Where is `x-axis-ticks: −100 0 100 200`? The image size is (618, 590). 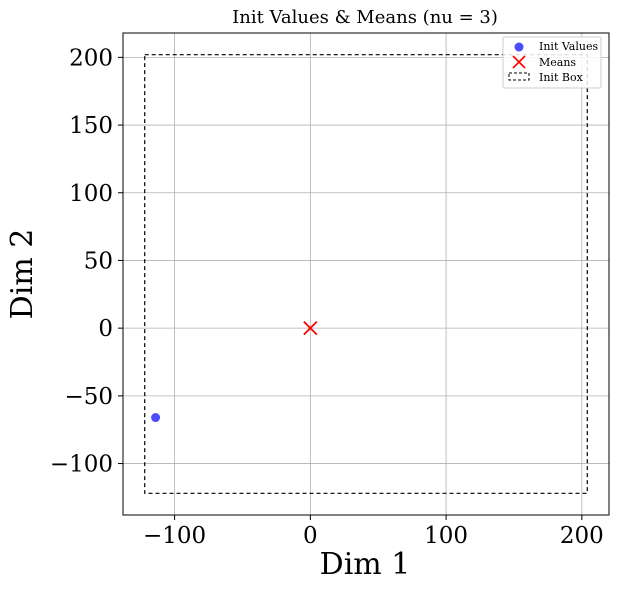 x-axis-ticks: −100 0 100 200 is located at coordinates (373, 532).